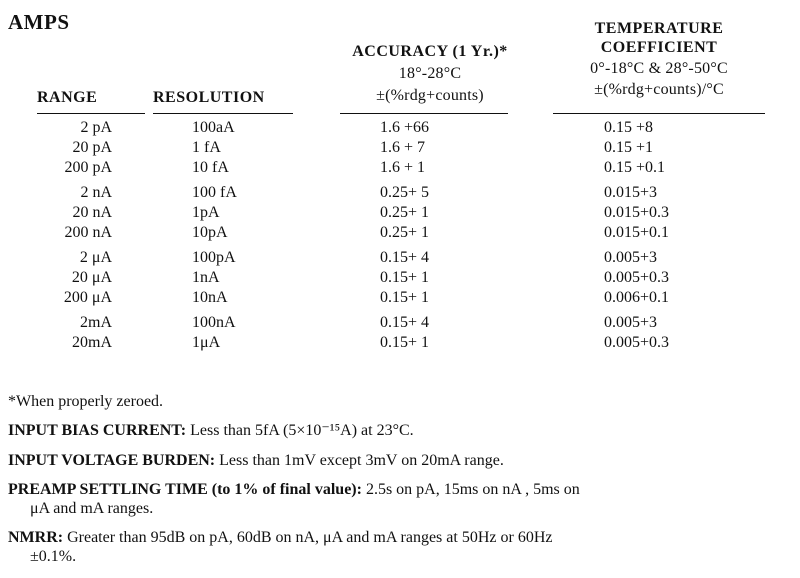  I want to click on temp-coefficient-cell: 0.15 +1, so click(629, 147).